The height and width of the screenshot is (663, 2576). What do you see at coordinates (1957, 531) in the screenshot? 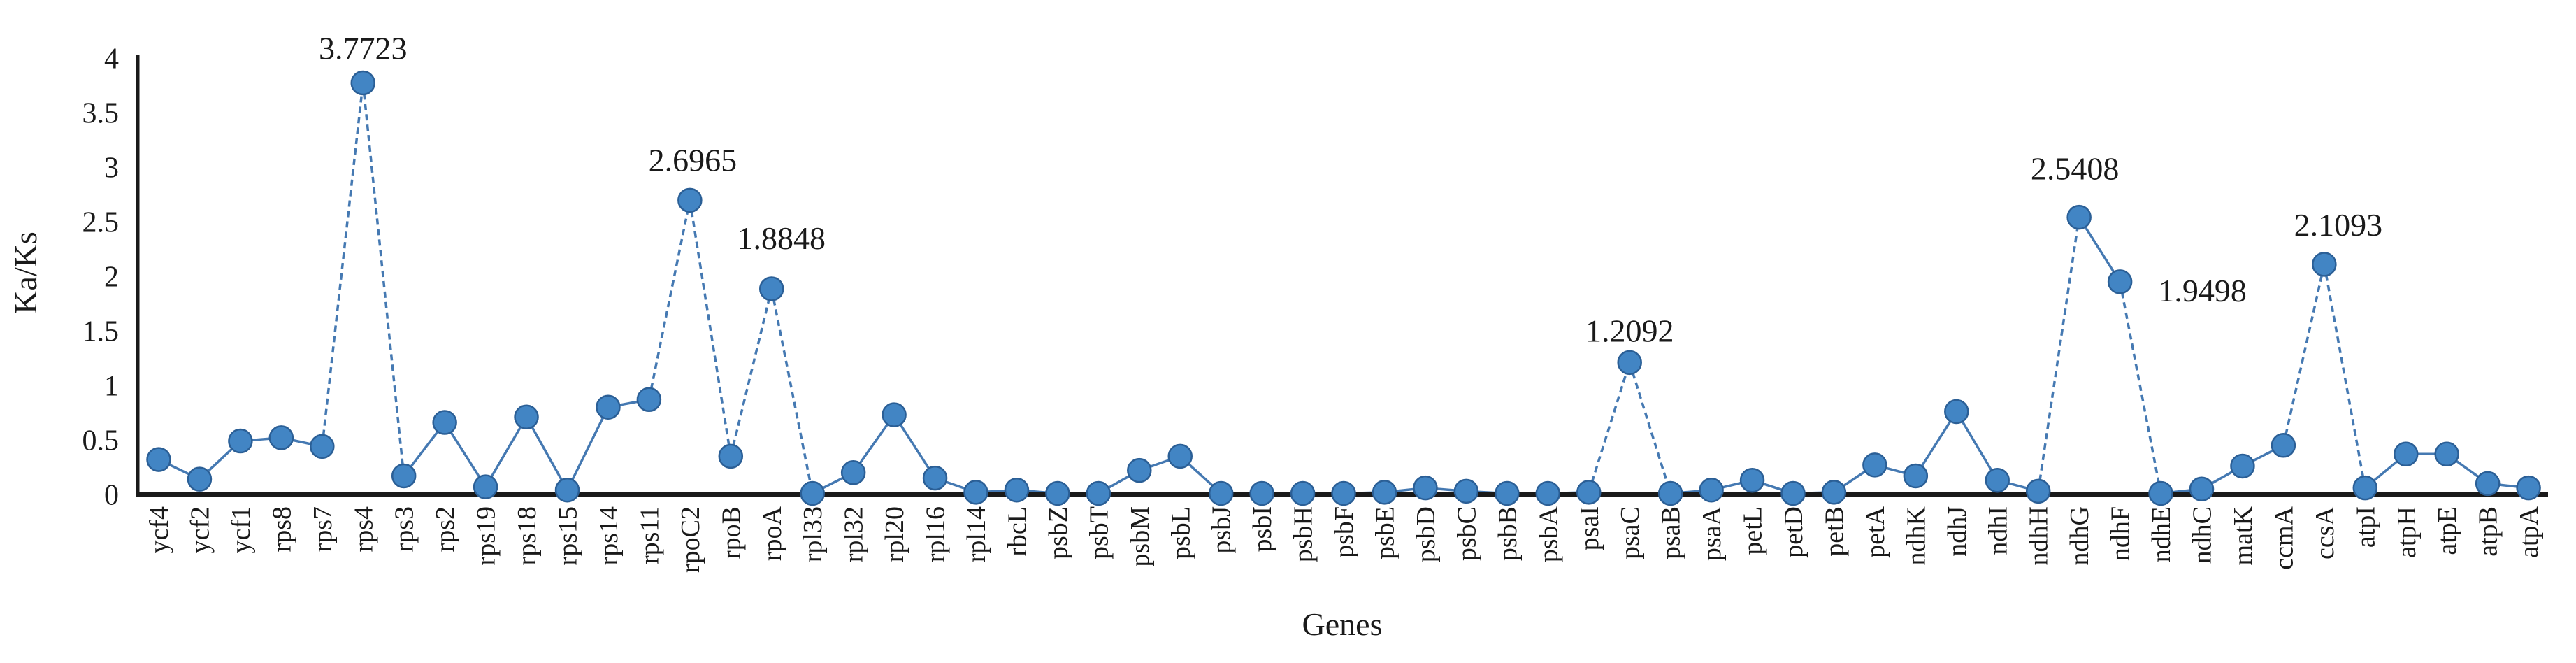
I see `gene-tick-label: ndhJ` at bounding box center [1957, 531].